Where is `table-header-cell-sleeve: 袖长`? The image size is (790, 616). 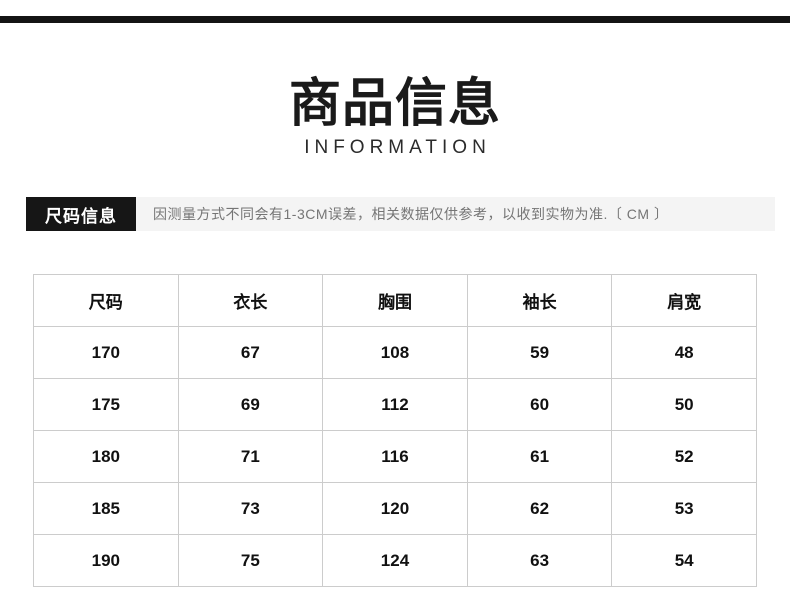 table-header-cell-sleeve: 袖长 is located at coordinates (539, 300).